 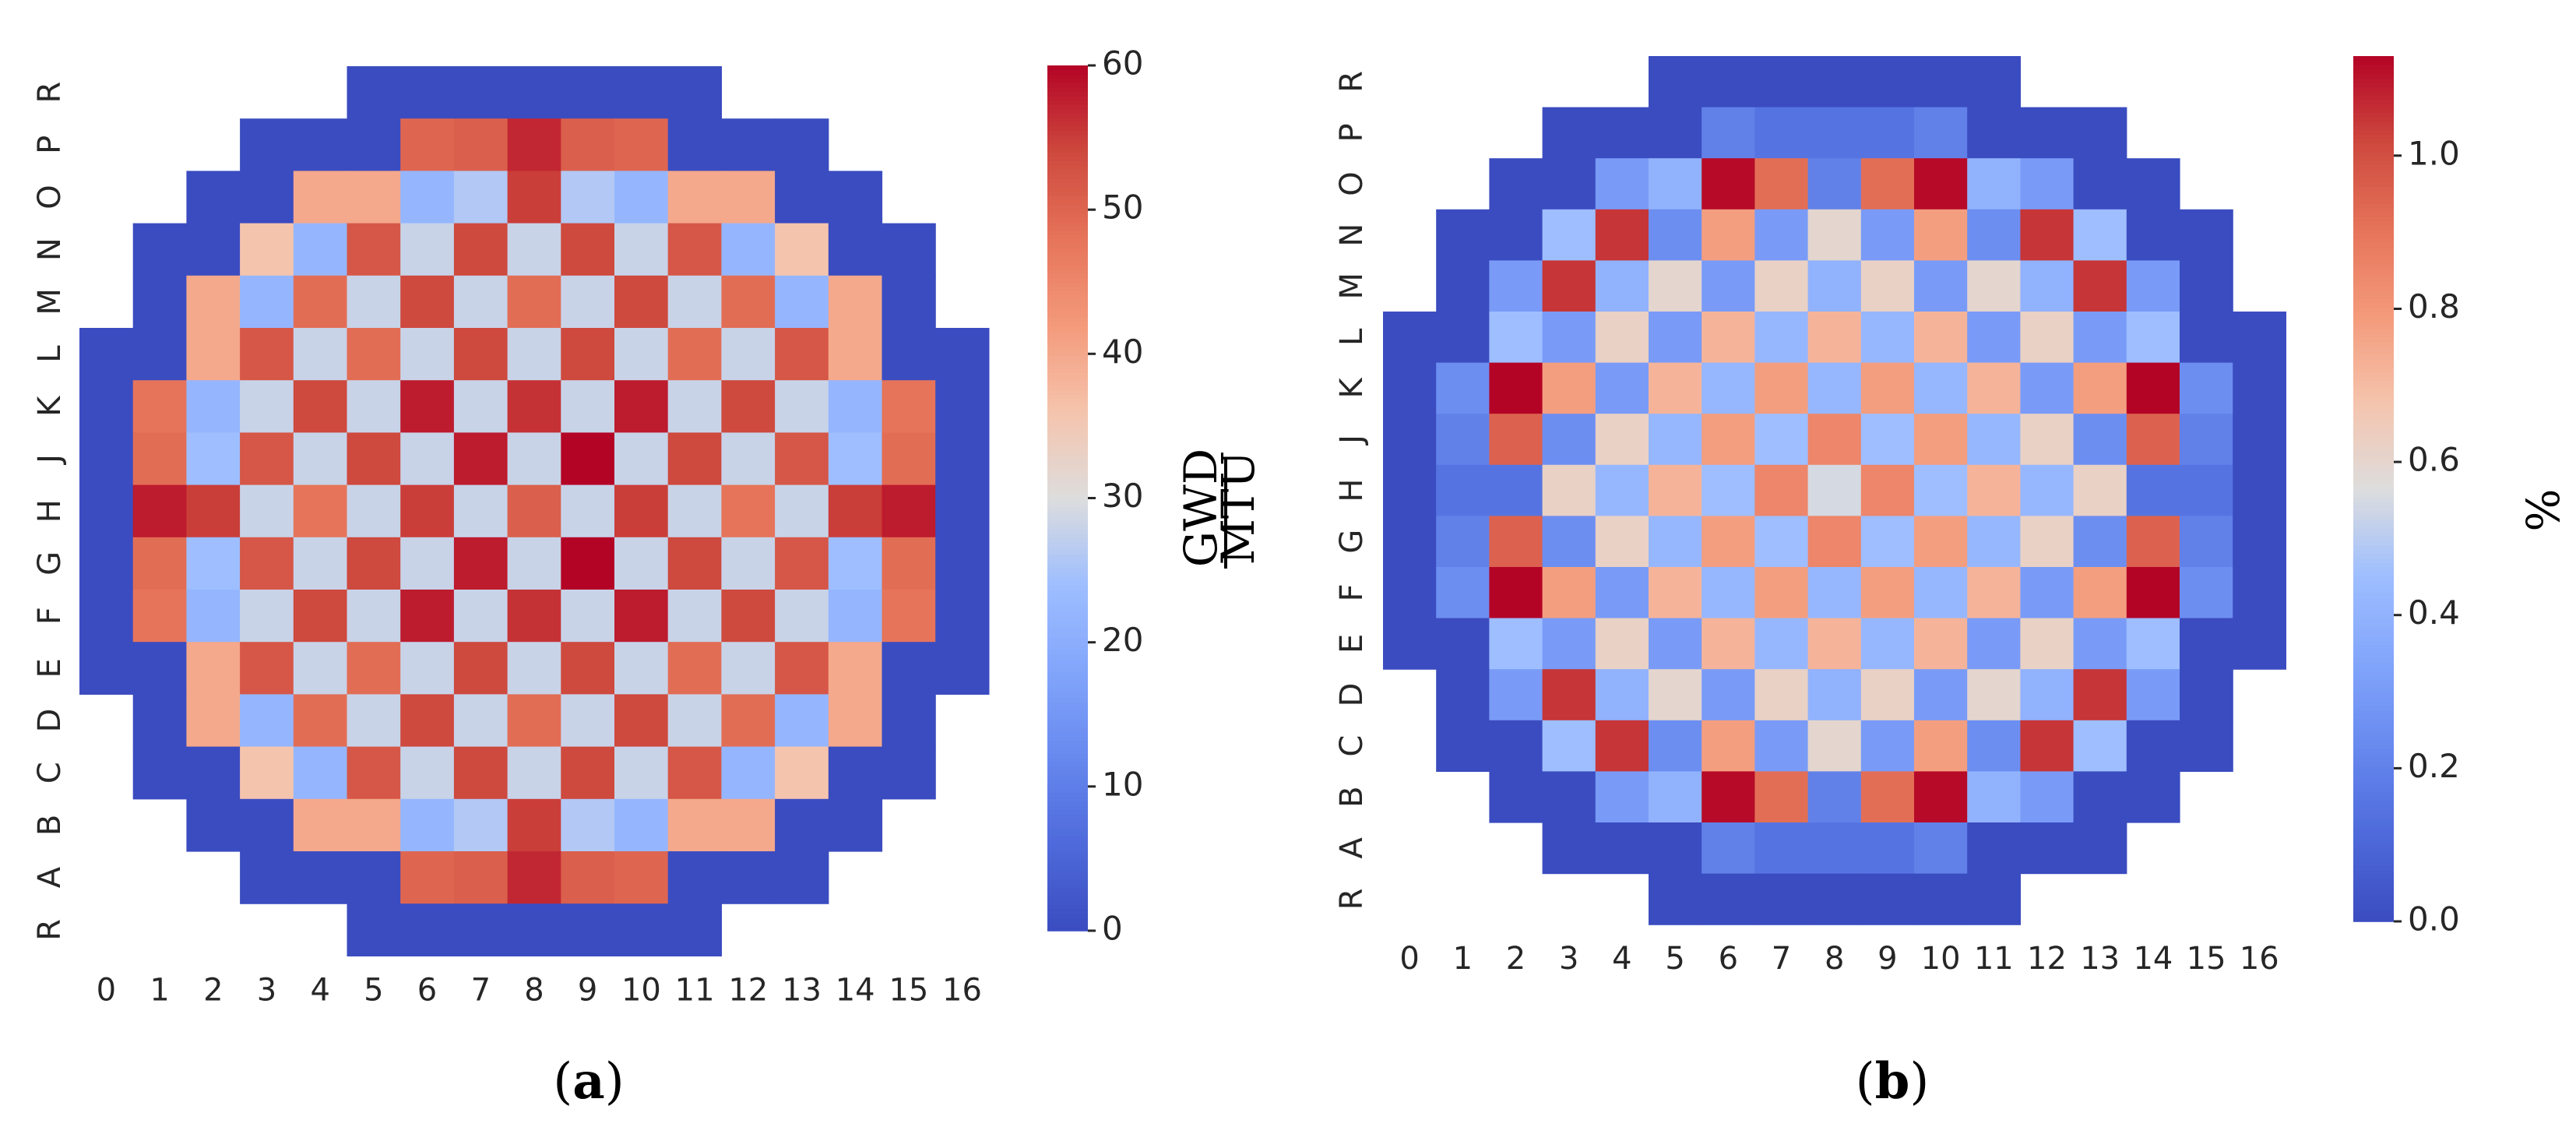 I want to click on heatmap-cell-b-r14-c8, so click(x=1834, y=797).